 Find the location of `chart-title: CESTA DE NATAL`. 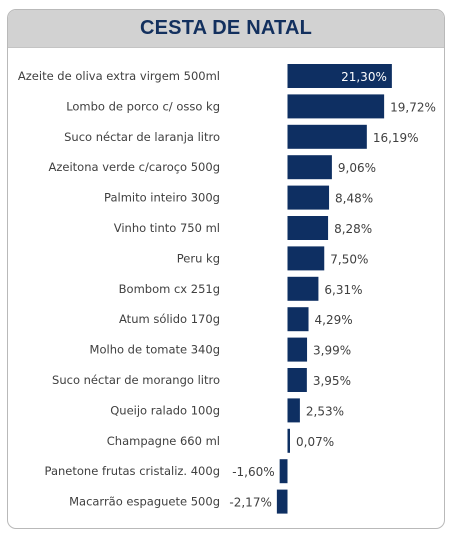

chart-title: CESTA DE NATAL is located at coordinates (226, 28).